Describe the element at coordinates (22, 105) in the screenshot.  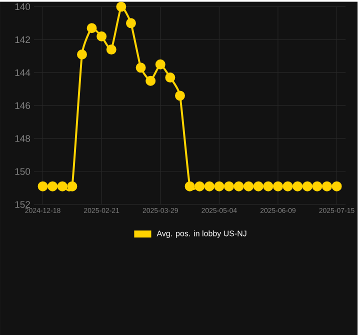
I see `y-tick-label: 146` at that location.